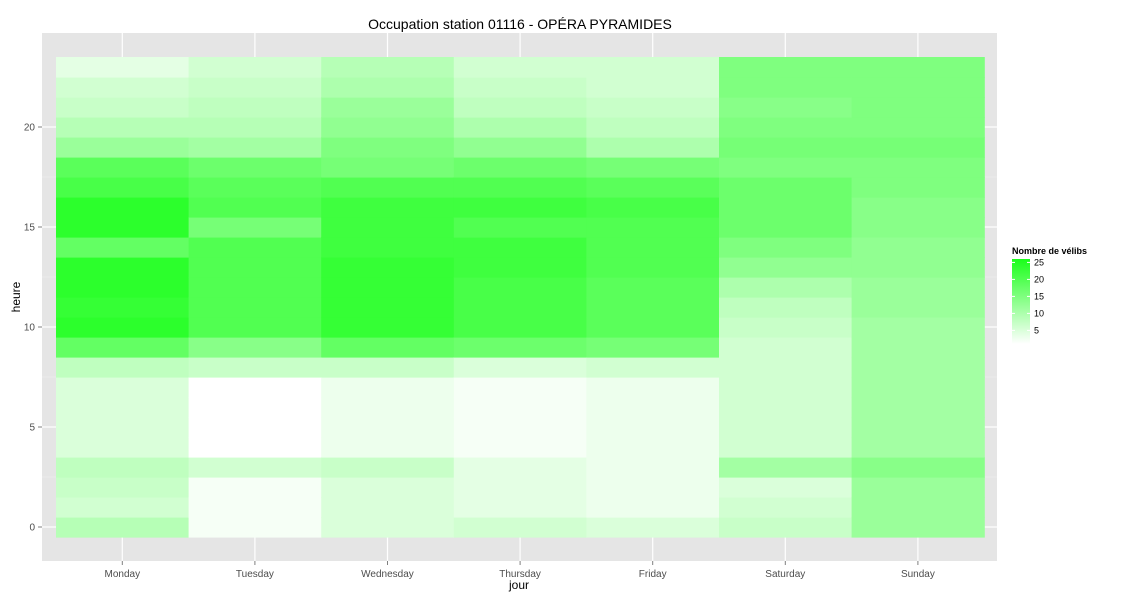 This screenshot has width=1125, height=600. What do you see at coordinates (1039, 262) in the screenshot?
I see `legend-tick-label: 25` at bounding box center [1039, 262].